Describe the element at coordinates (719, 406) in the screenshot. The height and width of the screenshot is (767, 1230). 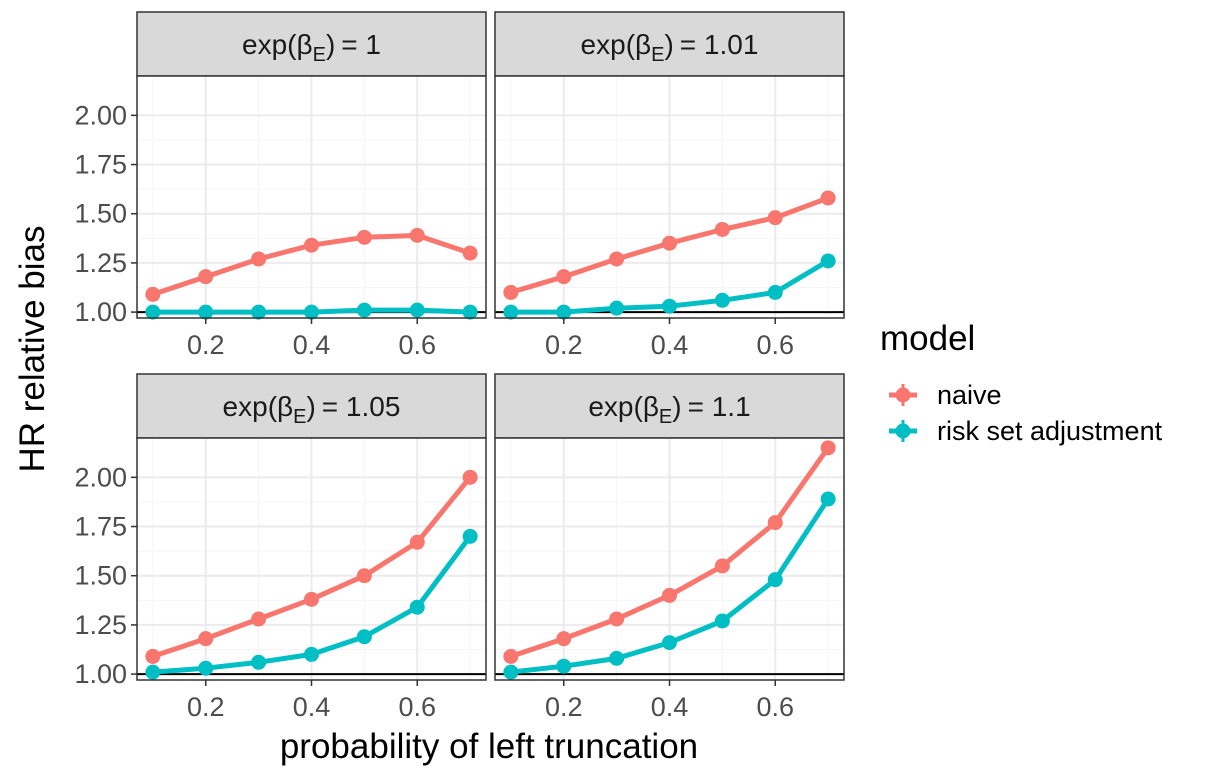
I see `strip-value: = 1.1` at that location.